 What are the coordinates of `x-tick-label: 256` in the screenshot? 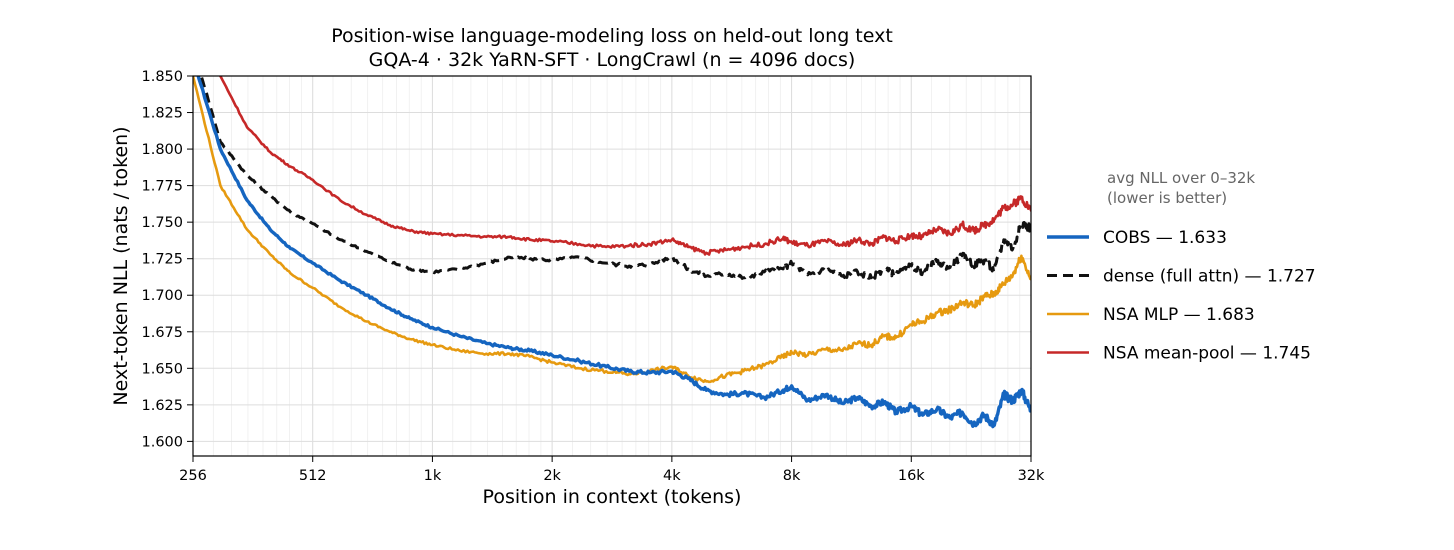 It's located at (193, 476).